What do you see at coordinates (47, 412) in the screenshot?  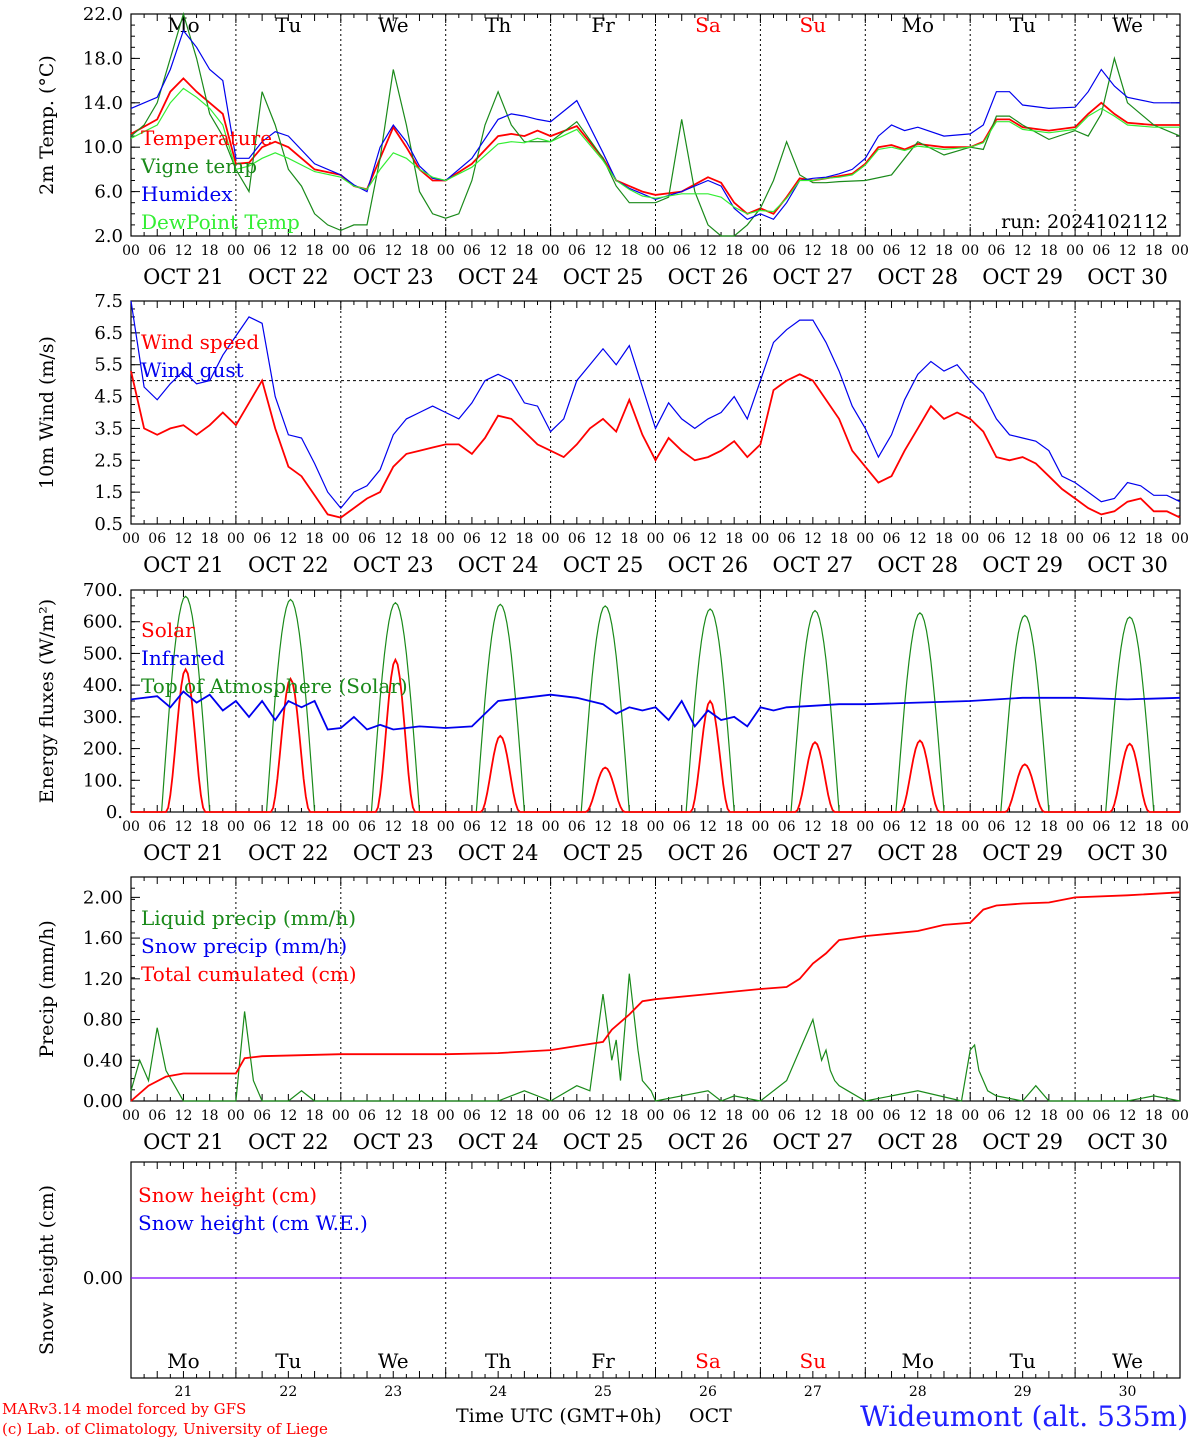 I see `y-axis-label: 10m Wind (m/s)` at bounding box center [47, 412].